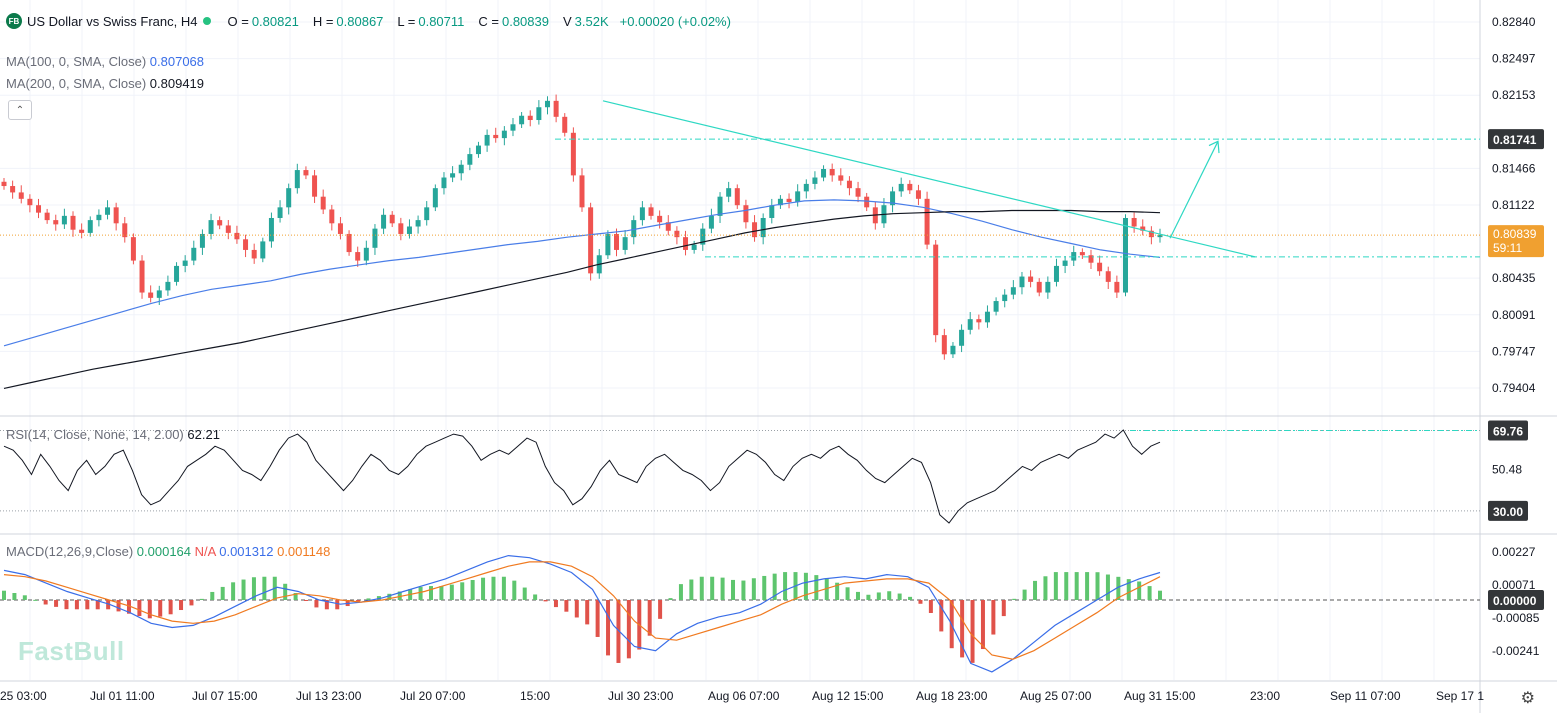  What do you see at coordinates (1514, 351) in the screenshot?
I see `price-tick-label: 0.79747` at bounding box center [1514, 351].